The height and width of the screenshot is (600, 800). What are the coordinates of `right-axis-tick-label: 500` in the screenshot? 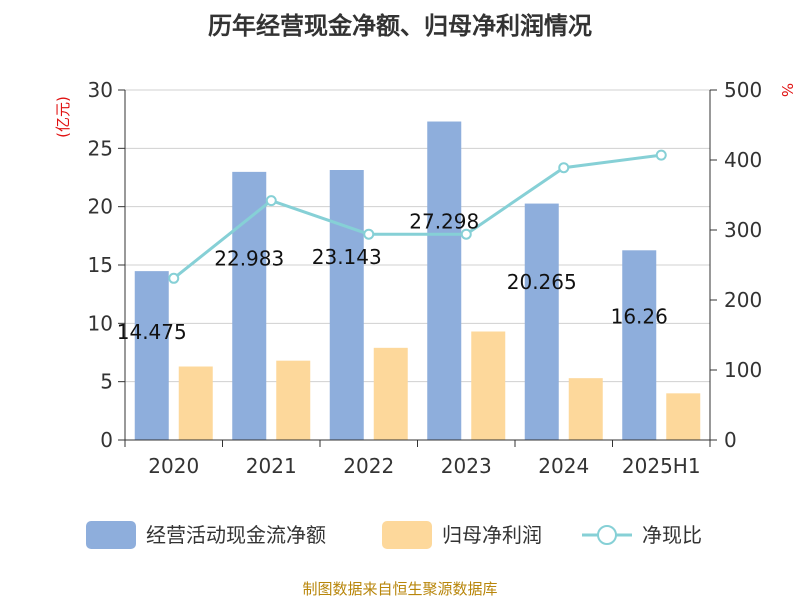 It's located at (743, 90).